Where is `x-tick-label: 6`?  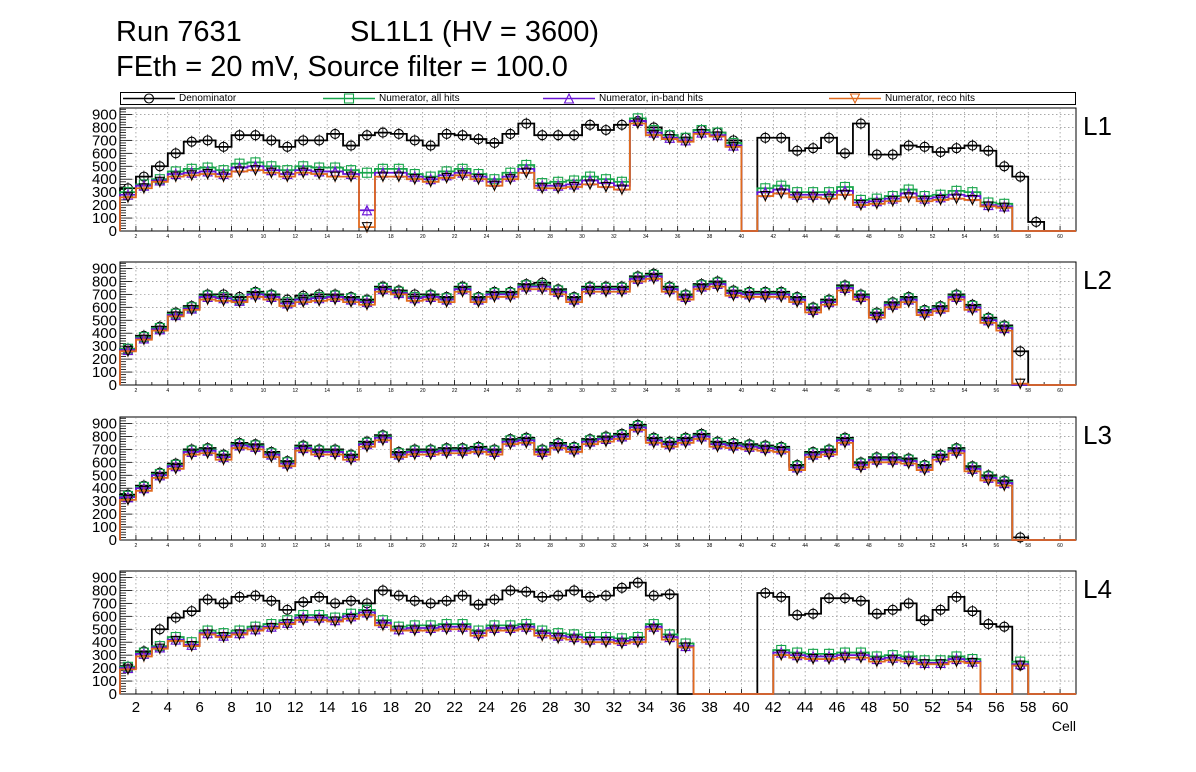
x-tick-label: 6 is located at coordinates (199, 707).